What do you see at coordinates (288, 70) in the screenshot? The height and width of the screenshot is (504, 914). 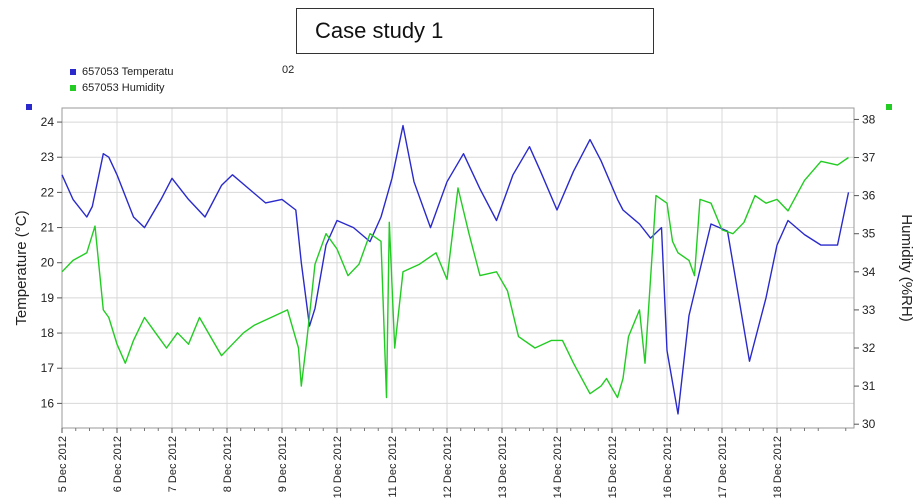 I see `legend-extra-text: 02` at bounding box center [288, 70].